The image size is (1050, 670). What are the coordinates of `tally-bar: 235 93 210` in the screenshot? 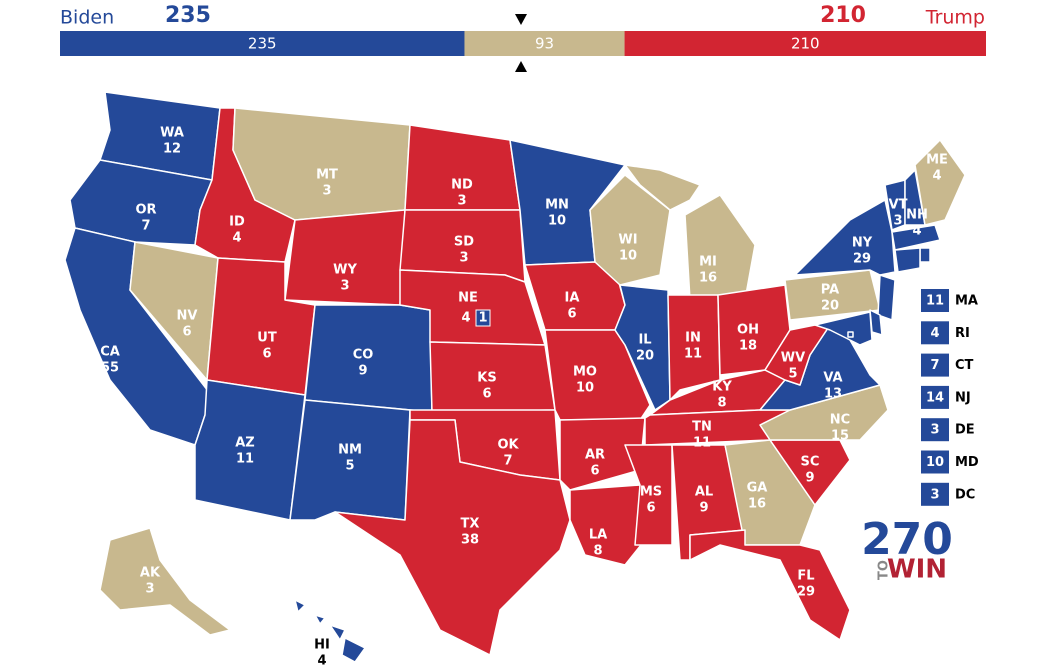 It's located at (523, 43).